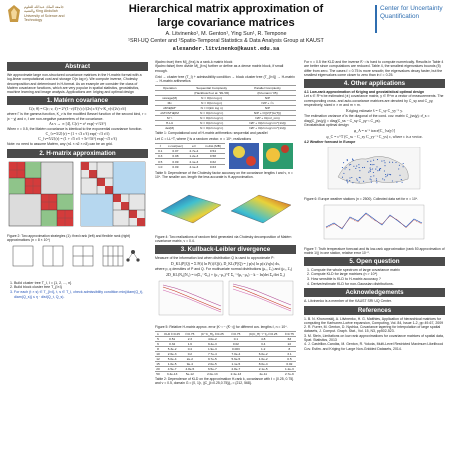  What do you see at coordinates (267, 108) in the screenshot?
I see `table-cell: N/P` at bounding box center [267, 108].